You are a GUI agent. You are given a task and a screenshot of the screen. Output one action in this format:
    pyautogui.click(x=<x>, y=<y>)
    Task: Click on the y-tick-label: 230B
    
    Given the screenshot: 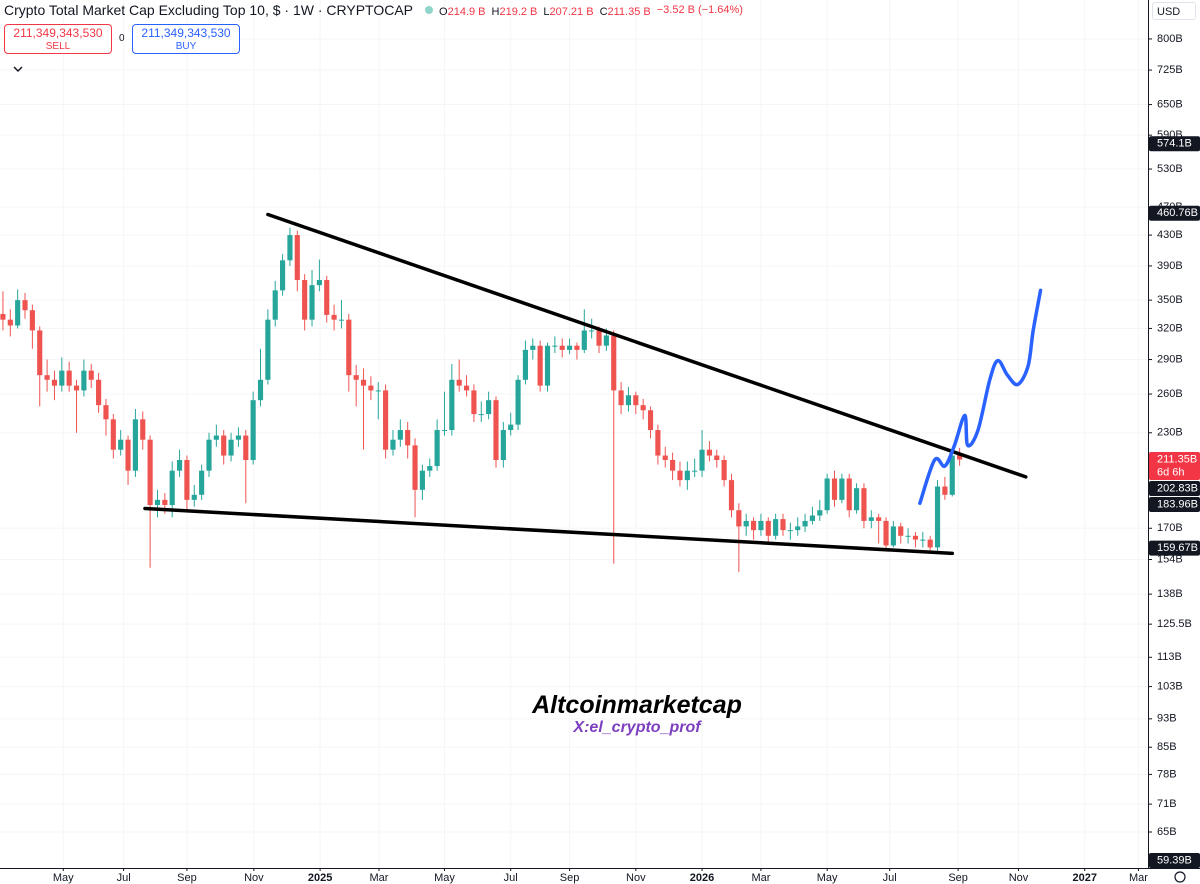 What is the action you would take?
    pyautogui.click(x=1170, y=433)
    